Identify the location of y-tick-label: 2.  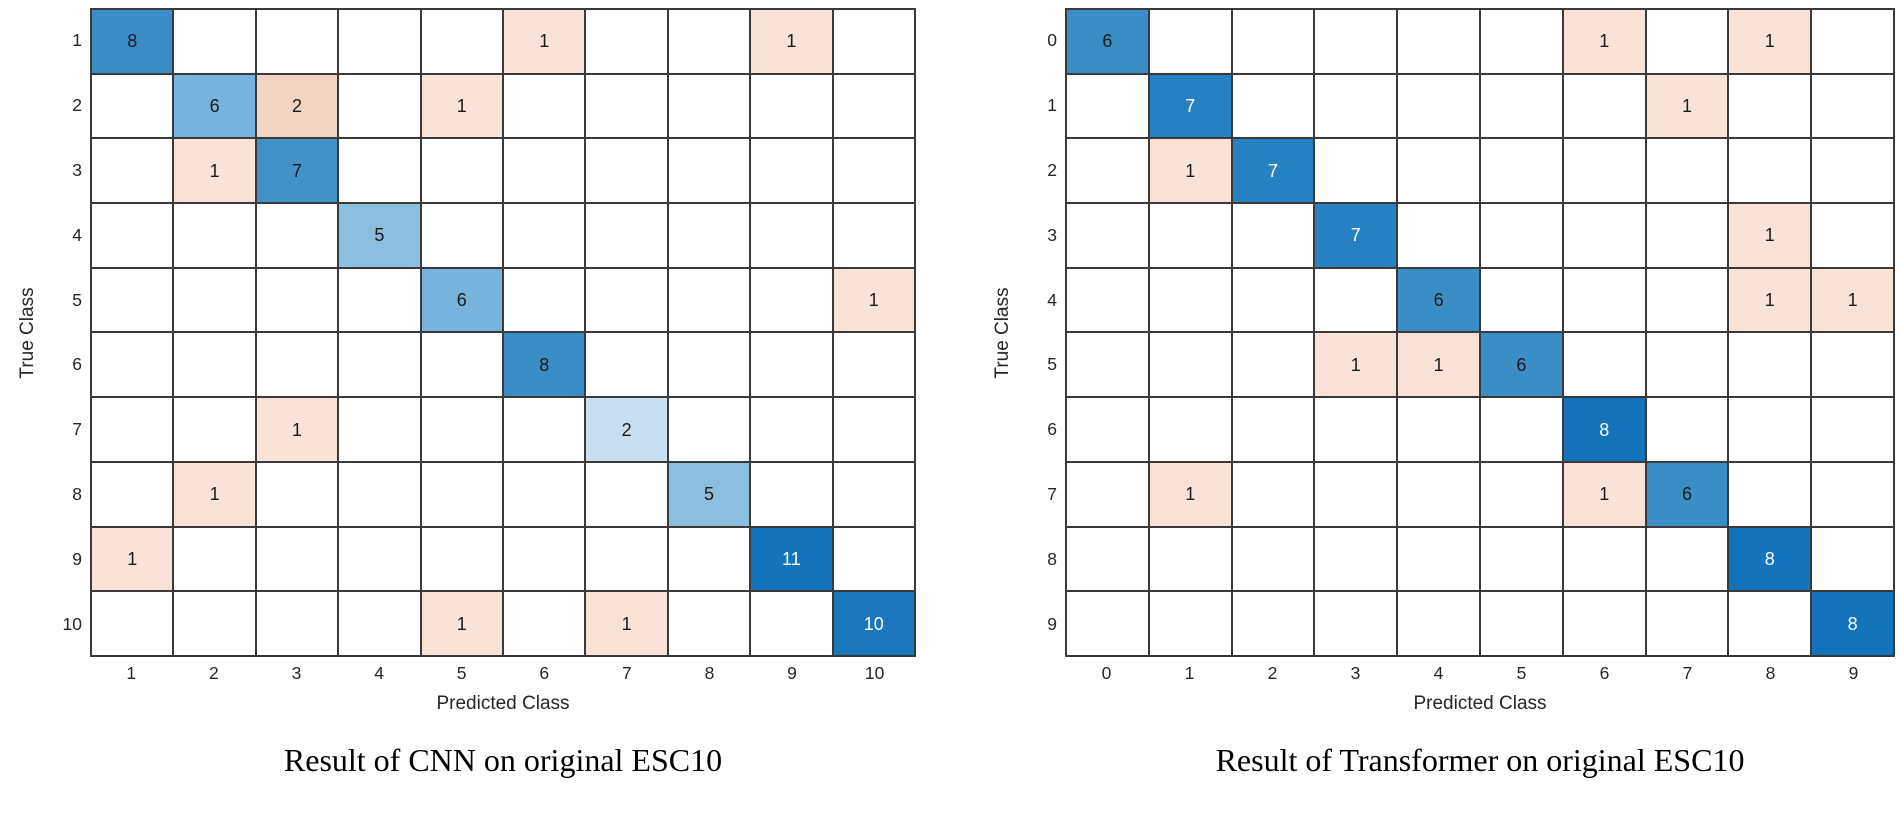
(1052, 169).